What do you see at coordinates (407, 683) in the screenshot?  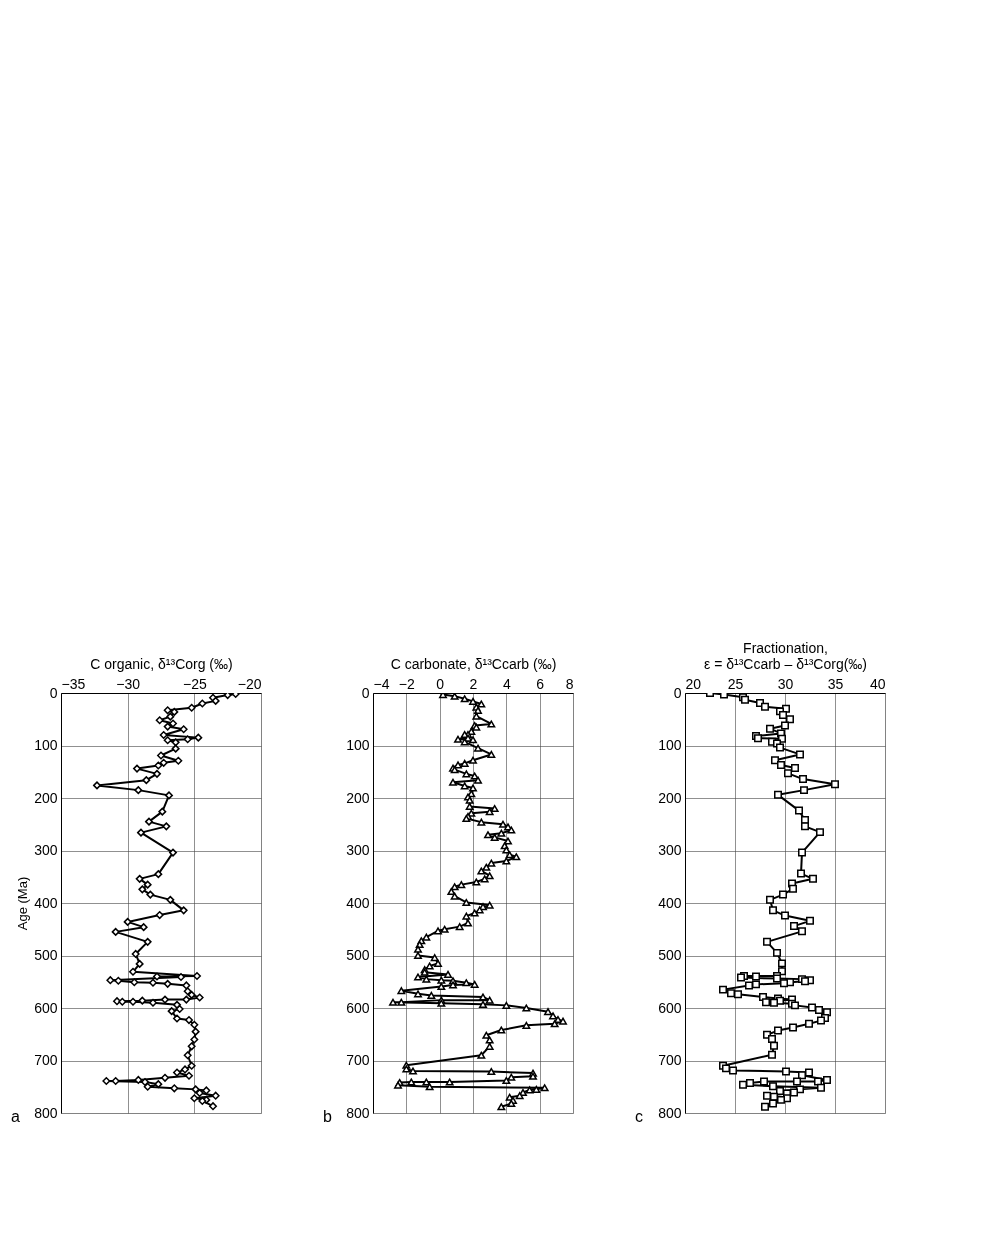 I see `x-tick-label: −2` at bounding box center [407, 683].